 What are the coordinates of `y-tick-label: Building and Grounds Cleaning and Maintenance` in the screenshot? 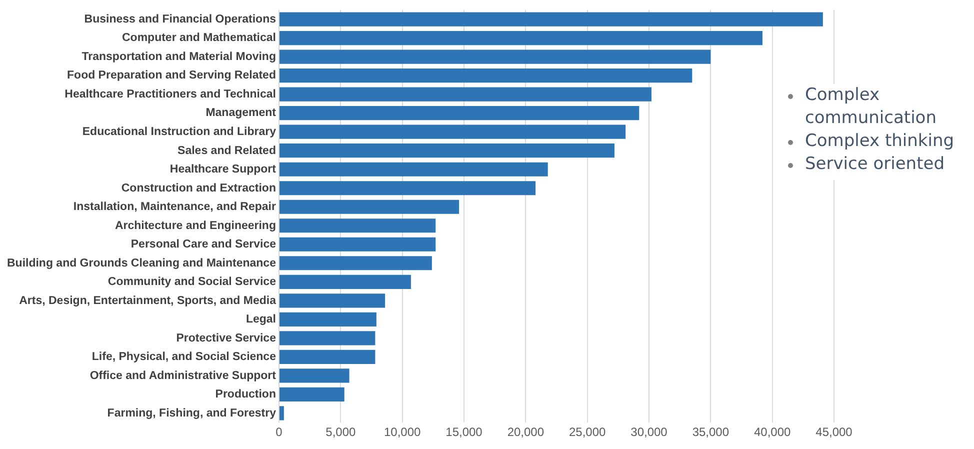 It's located at (141, 263).